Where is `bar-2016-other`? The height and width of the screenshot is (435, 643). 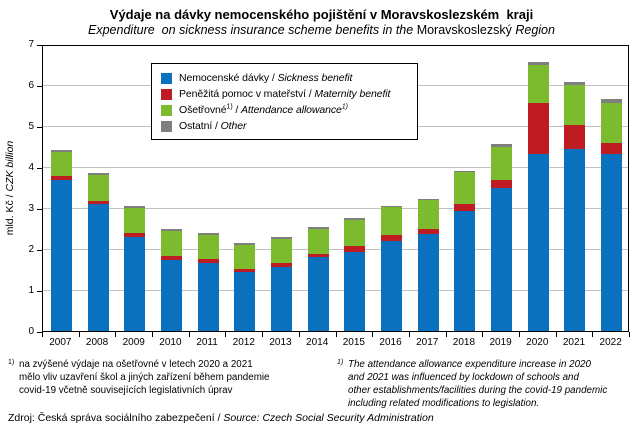 bar-2016-other is located at coordinates (392, 206).